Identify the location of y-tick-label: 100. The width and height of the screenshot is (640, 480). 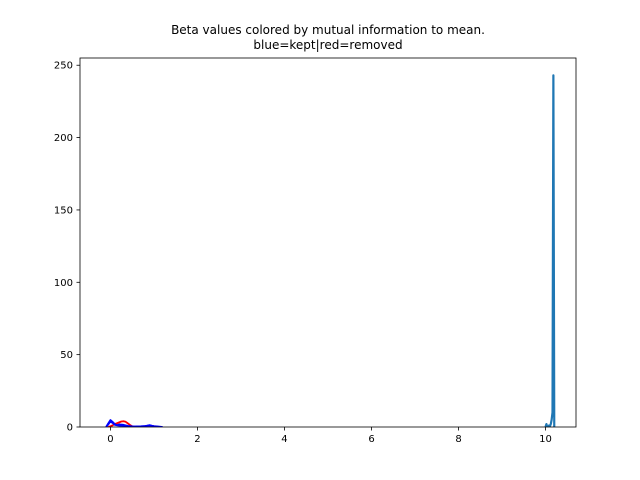
(63, 283).